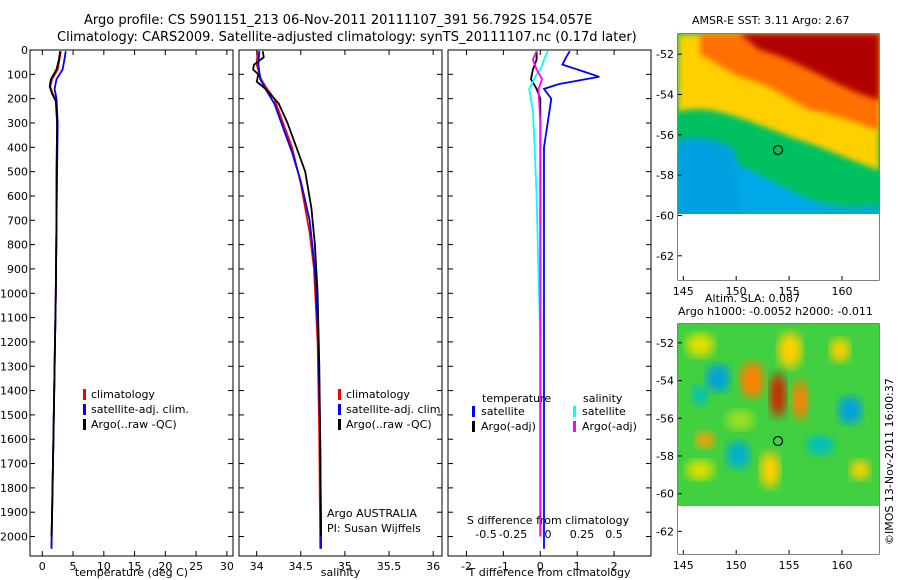 The height and width of the screenshot is (580, 900). What do you see at coordinates (14, 488) in the screenshot?
I see `y-tick-label: 1800` at bounding box center [14, 488].